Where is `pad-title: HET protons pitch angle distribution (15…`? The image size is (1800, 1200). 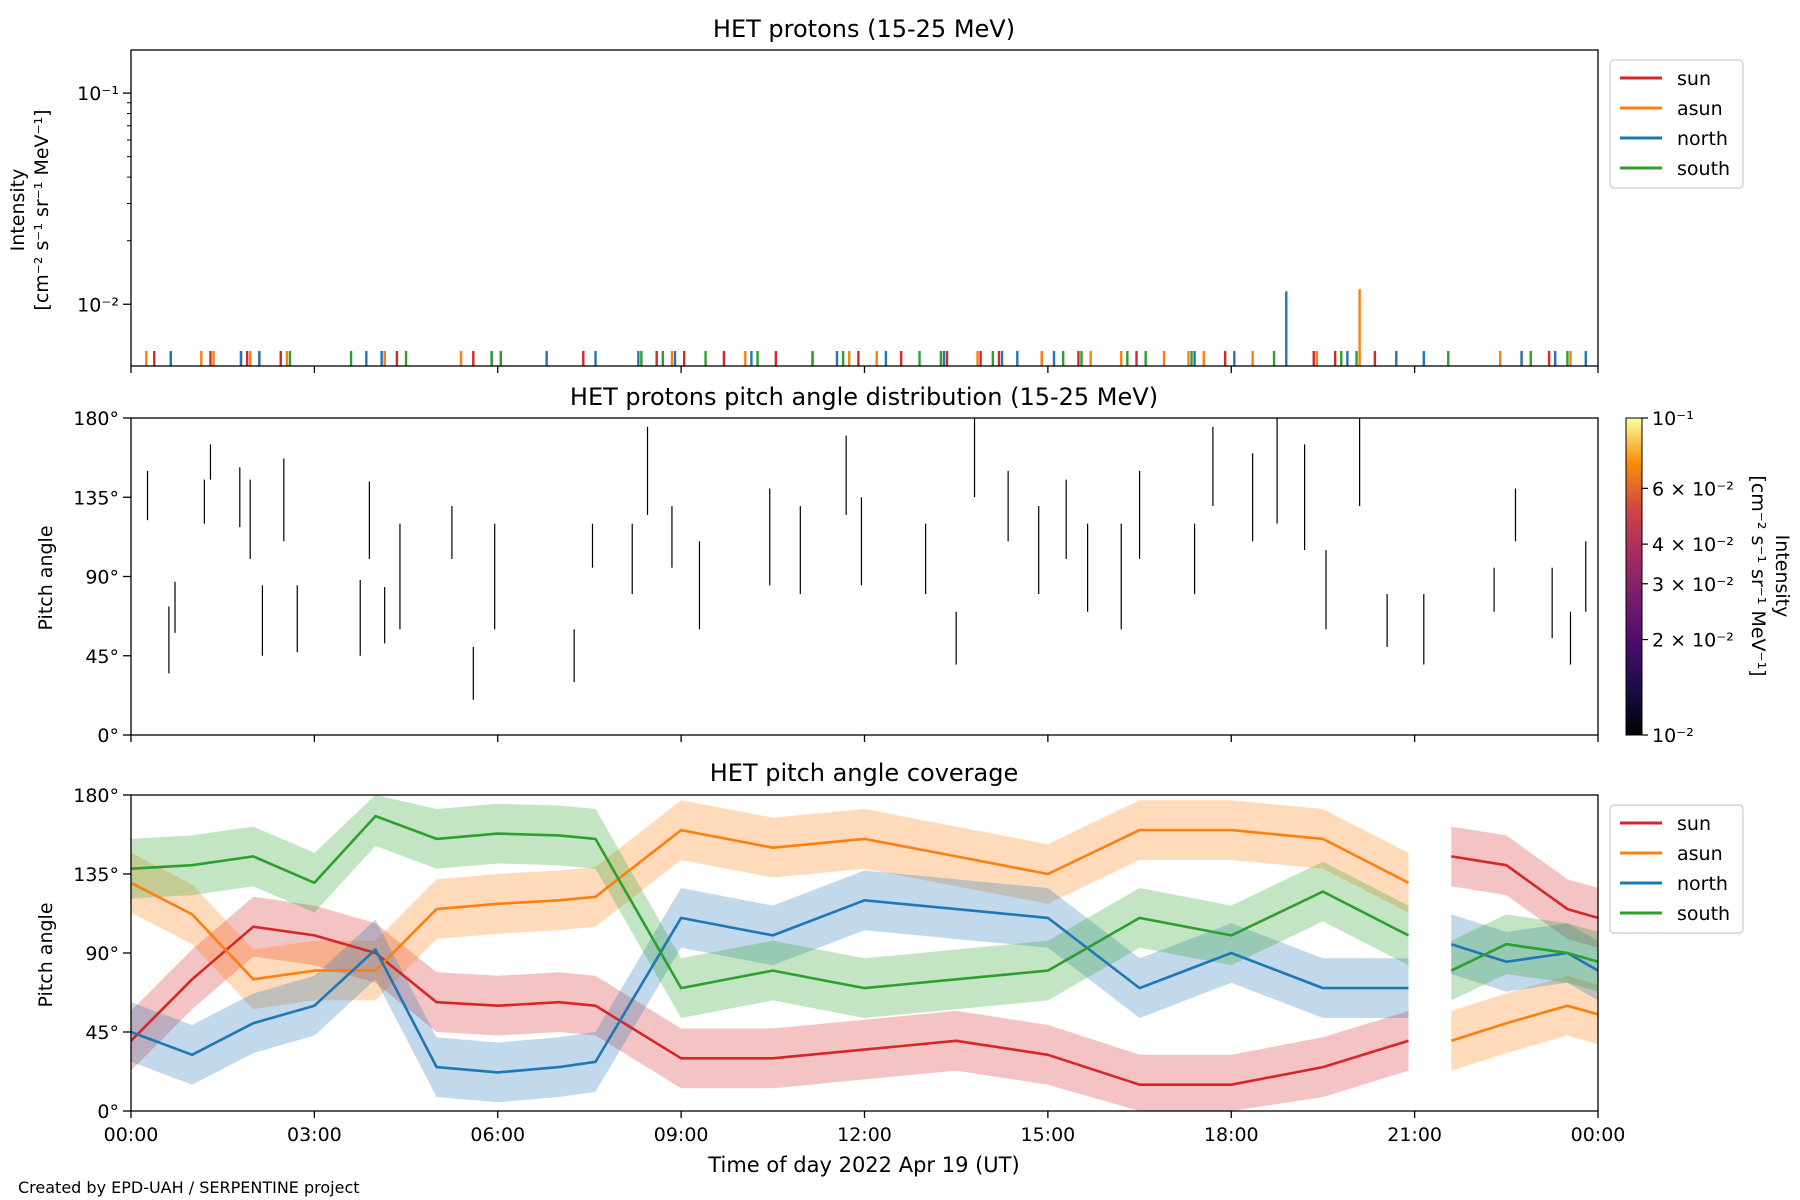
pad-title: HET protons pitch angle distribution (15… is located at coordinates (864, 397).